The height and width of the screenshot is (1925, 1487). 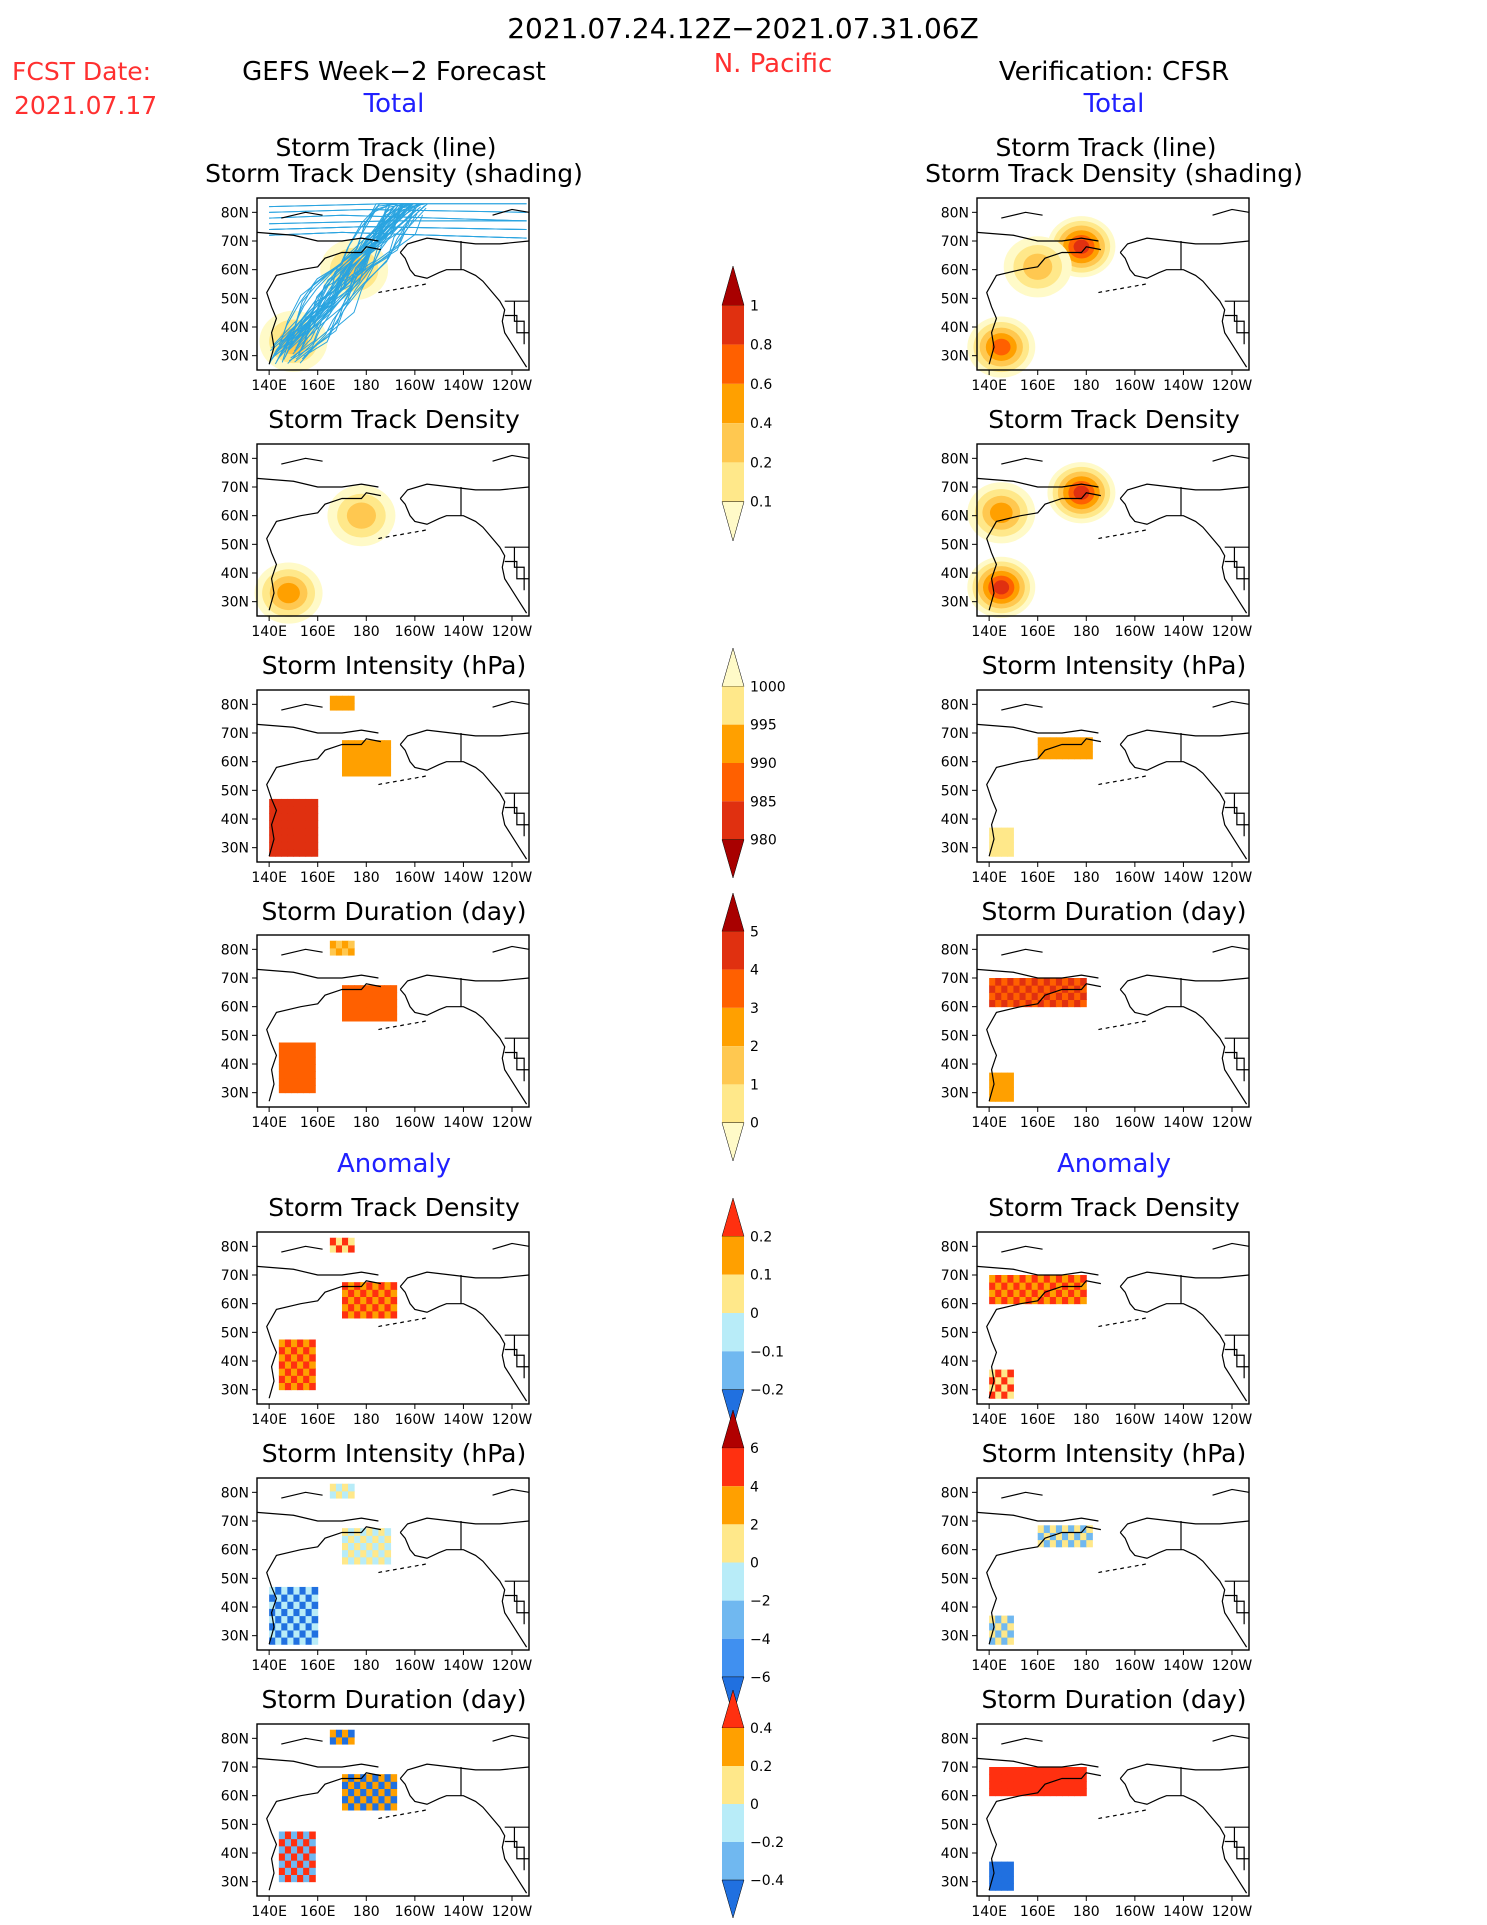 What do you see at coordinates (767, 1352) in the screenshot?
I see `colorbar-label: −0.1` at bounding box center [767, 1352].